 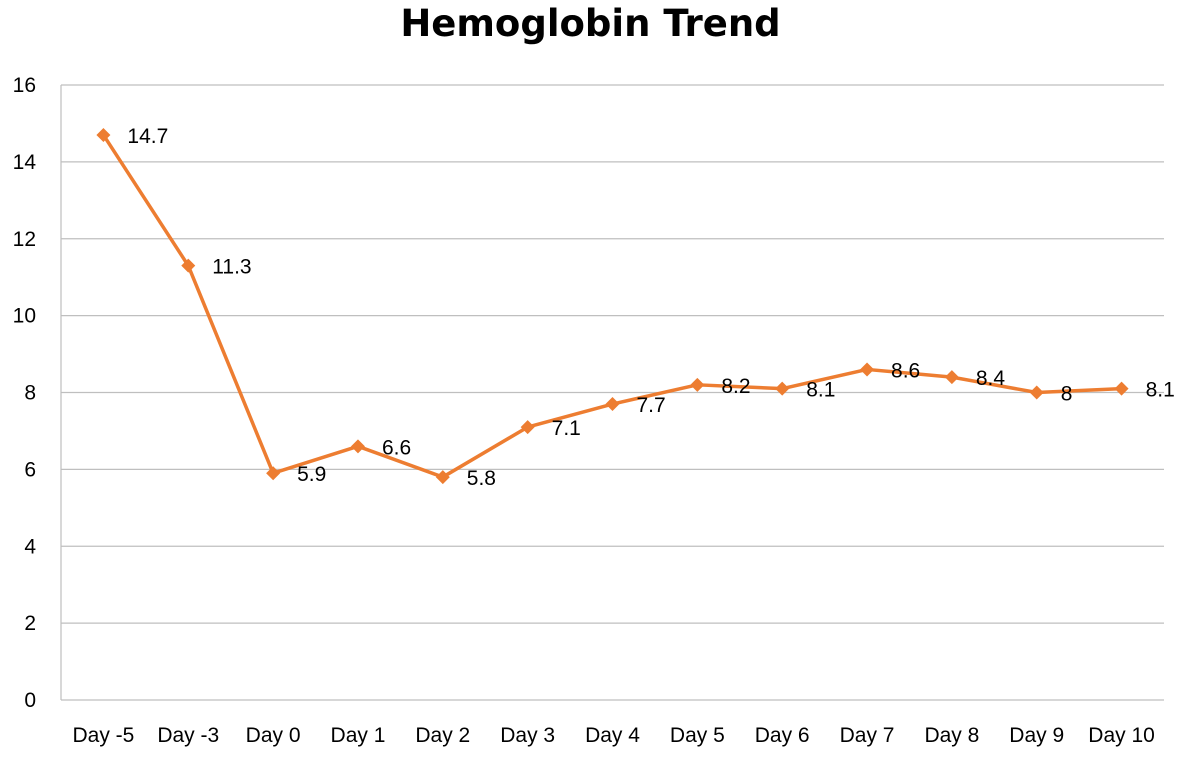 I want to click on y-tick-label: 0, so click(x=30, y=700).